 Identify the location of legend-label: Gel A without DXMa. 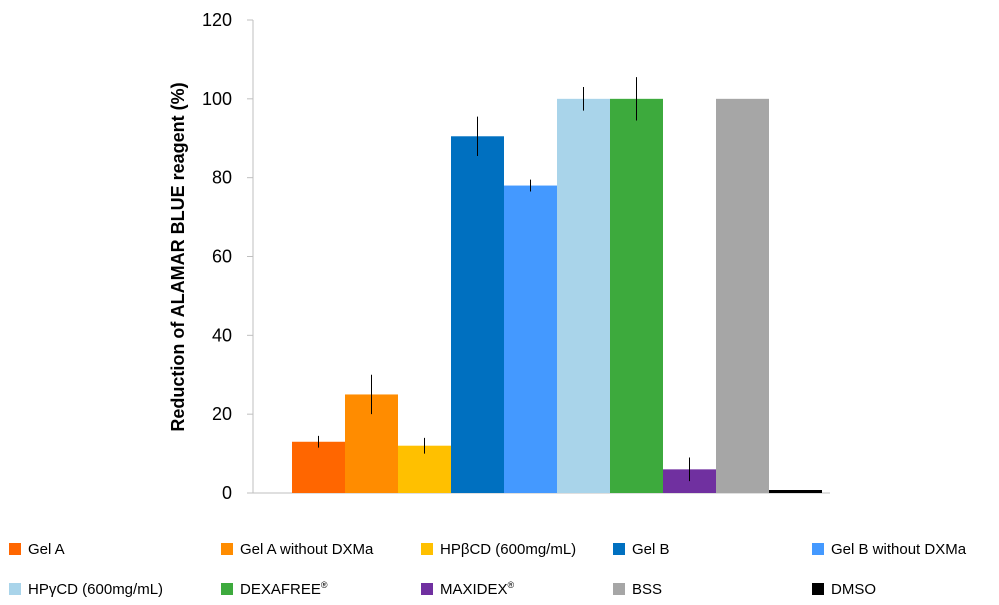
(306, 549).